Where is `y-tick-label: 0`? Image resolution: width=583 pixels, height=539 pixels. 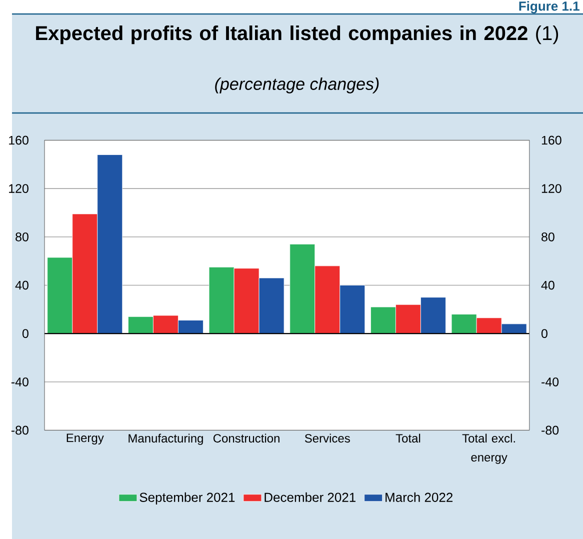
y-tick-label: 0 is located at coordinates (25, 333).